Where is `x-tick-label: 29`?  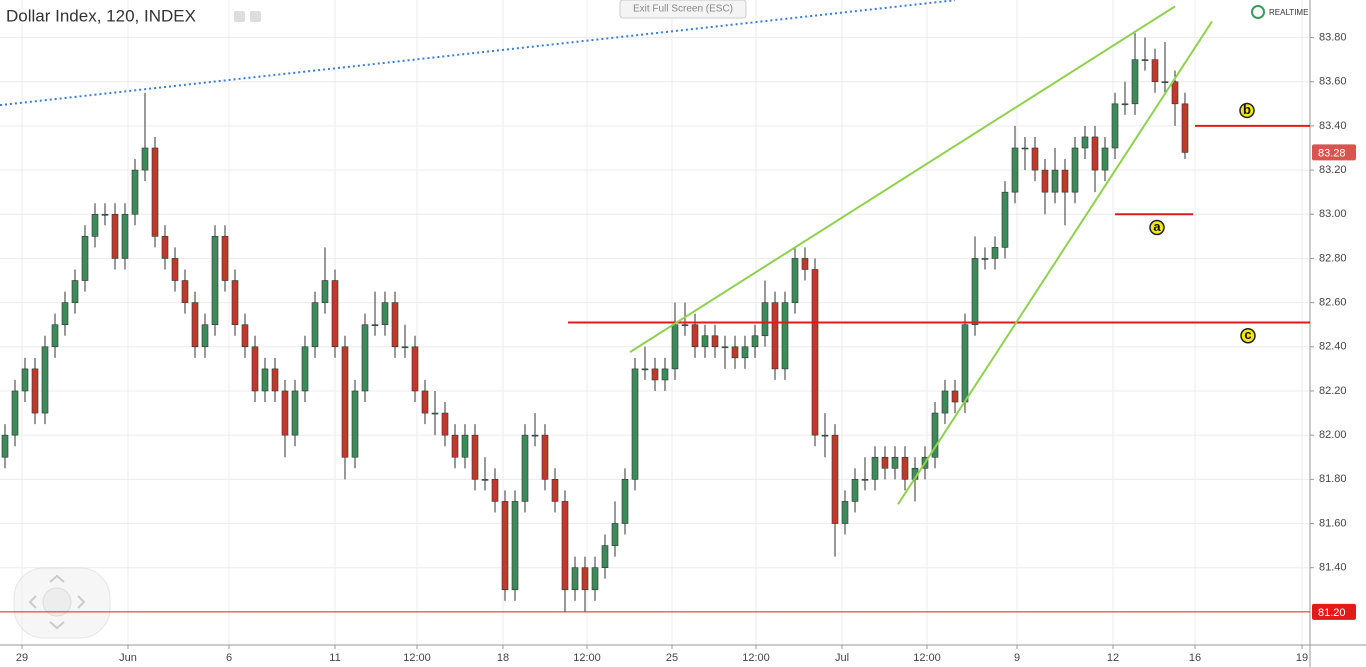
x-tick-label: 29 is located at coordinates (22, 658).